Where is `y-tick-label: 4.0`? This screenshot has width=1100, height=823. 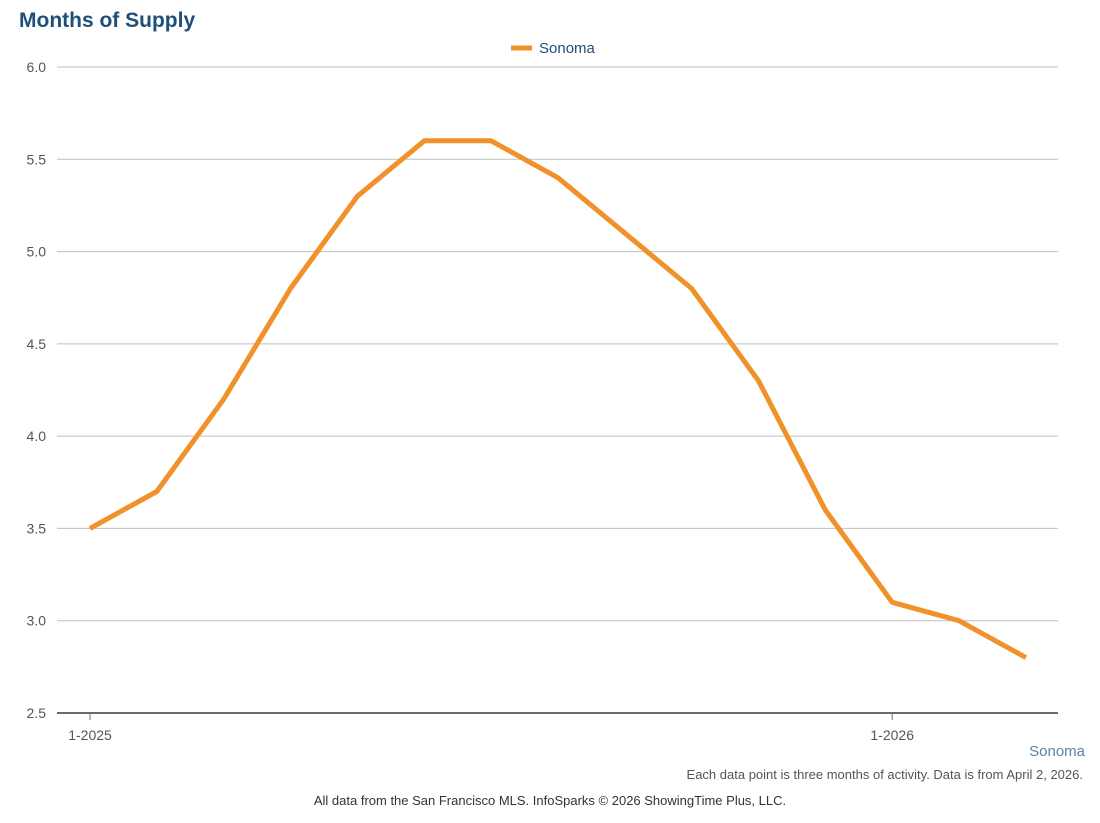 y-tick-label: 4.0 is located at coordinates (37, 436).